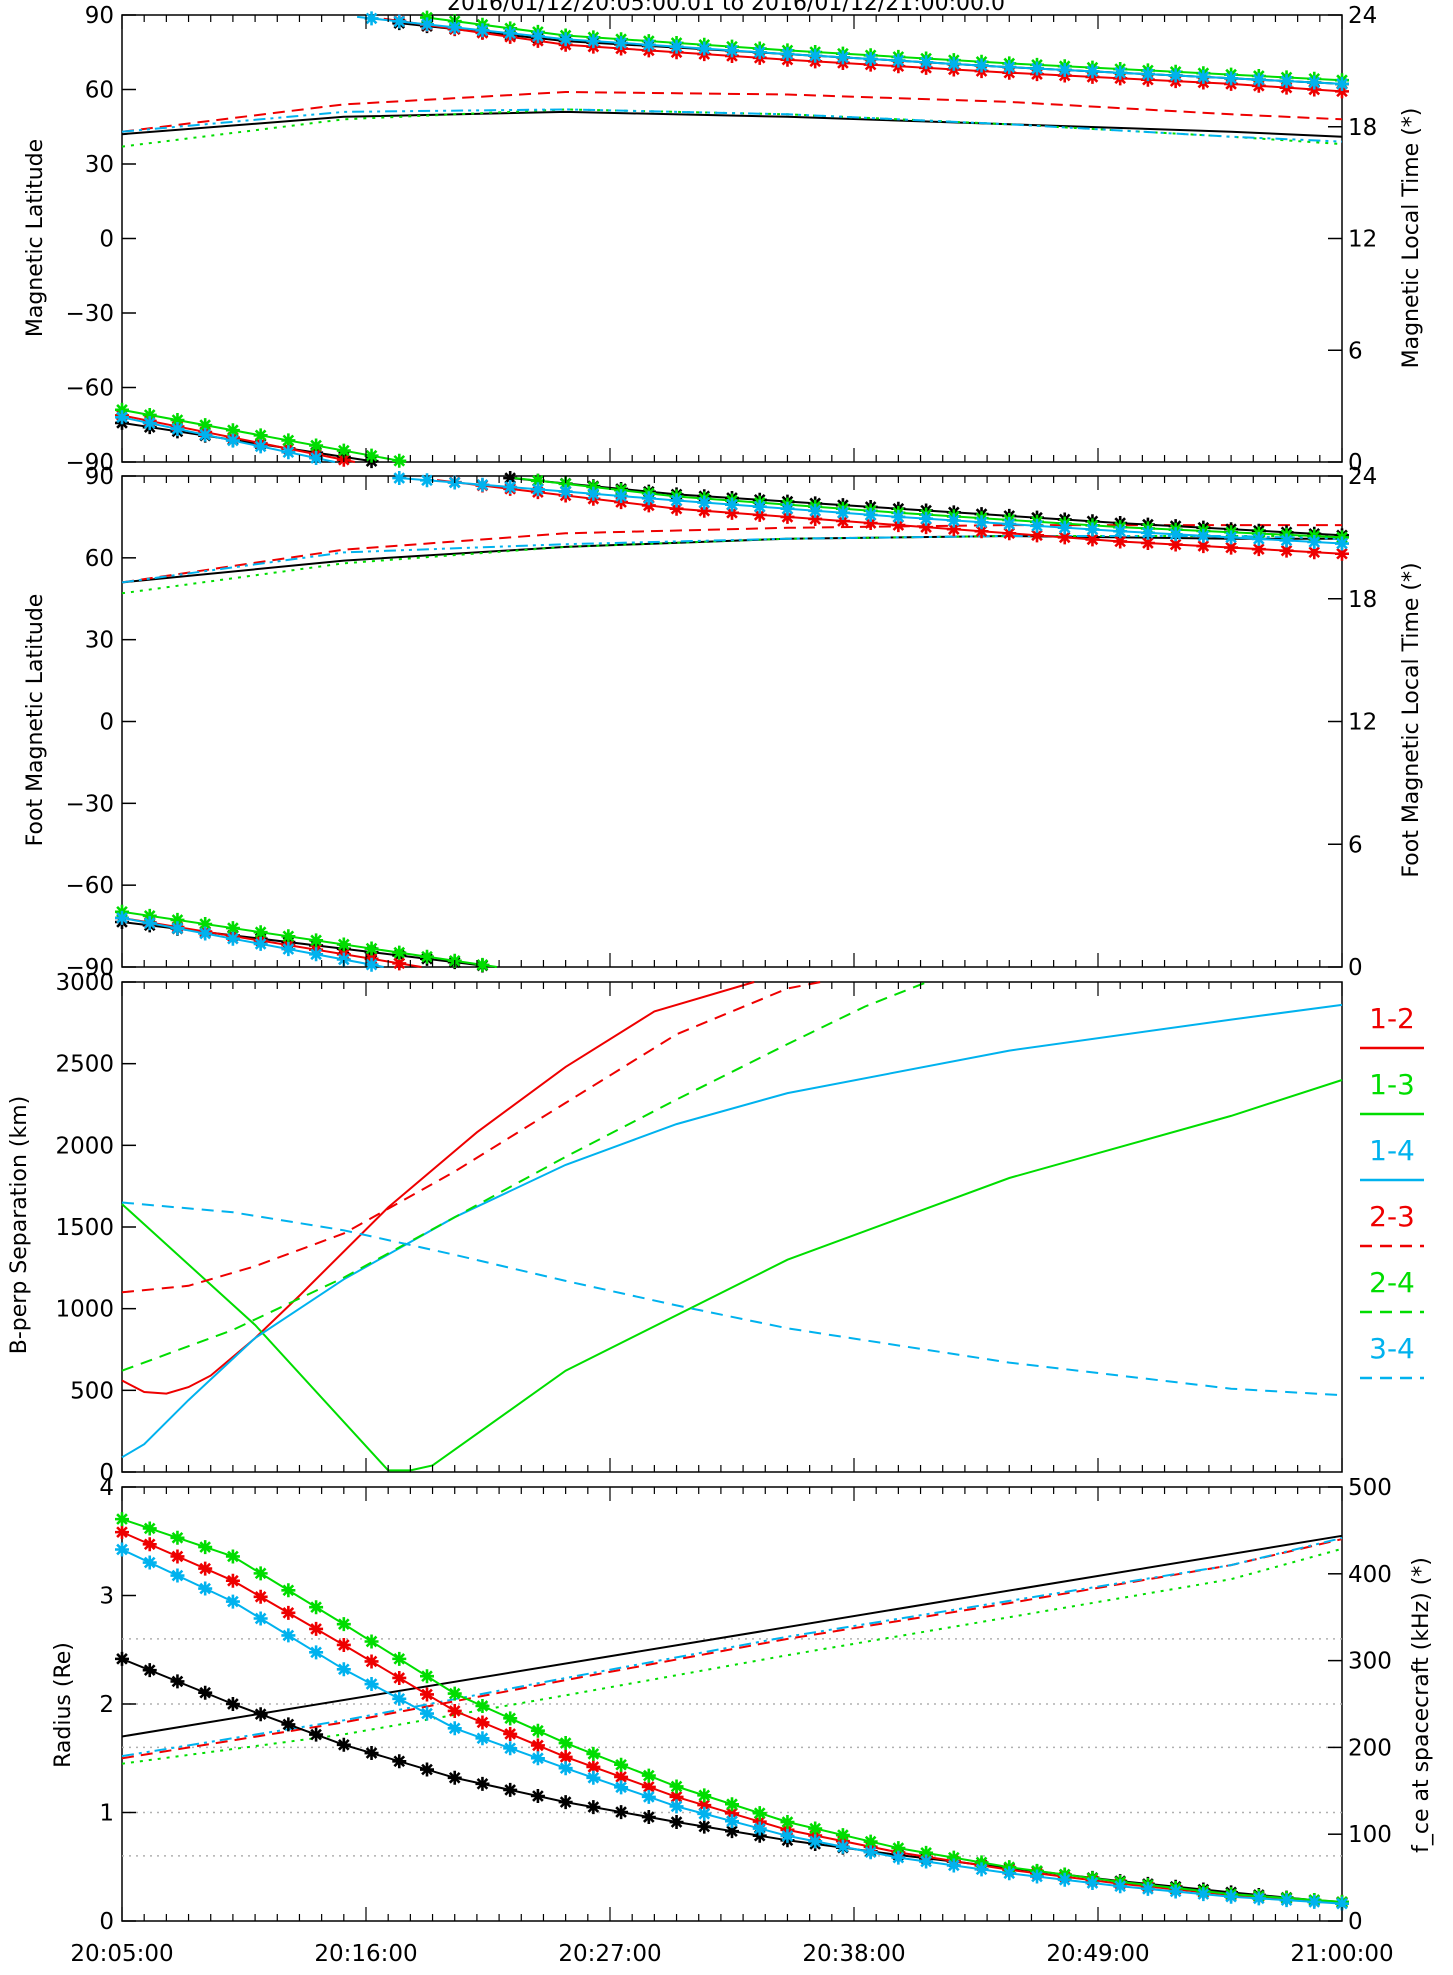 The height and width of the screenshot is (1975, 1453). I want to click on y-tick-label: 3, so click(106, 1597).